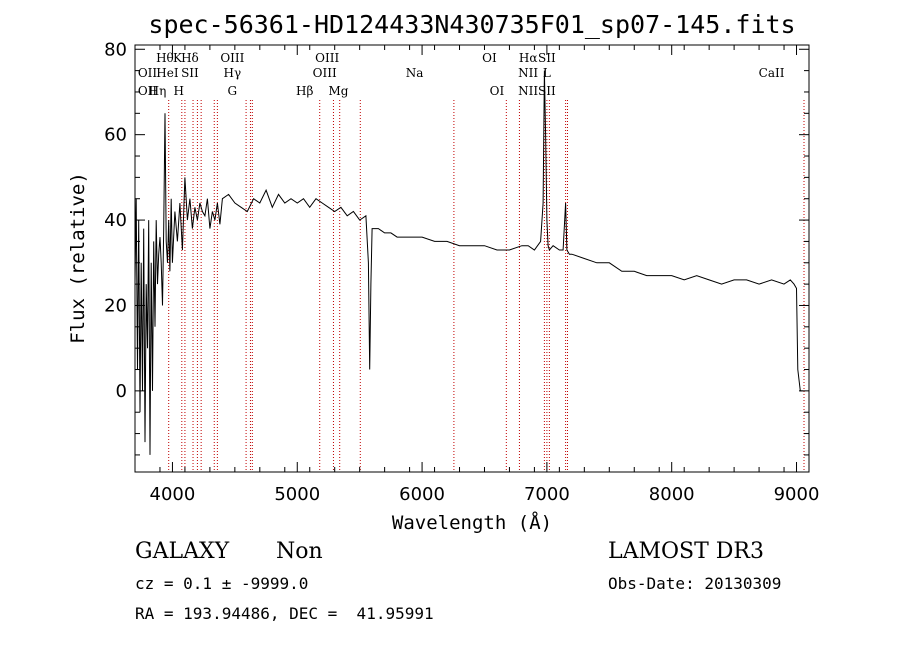  What do you see at coordinates (338, 91) in the screenshot?
I see `line-label-15: Mg` at bounding box center [338, 91].